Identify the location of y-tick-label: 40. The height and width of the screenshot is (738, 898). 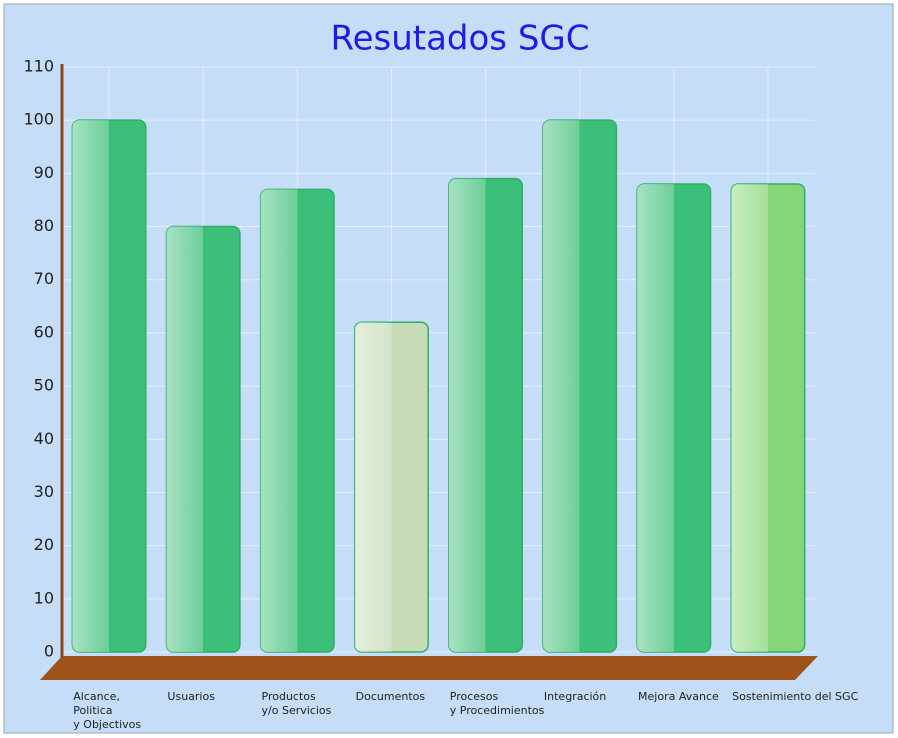
(44, 438).